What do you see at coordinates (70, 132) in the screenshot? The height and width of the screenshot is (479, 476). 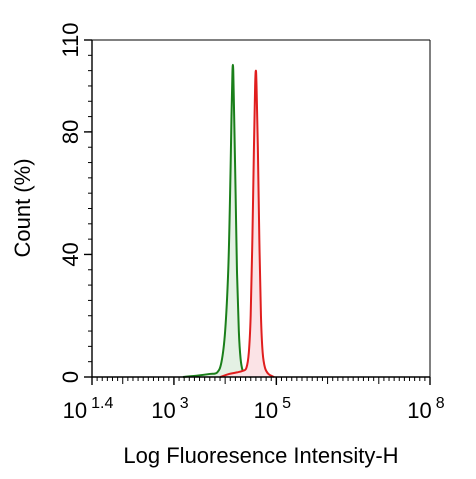 I see `y-tick-label-3: 80` at bounding box center [70, 132].